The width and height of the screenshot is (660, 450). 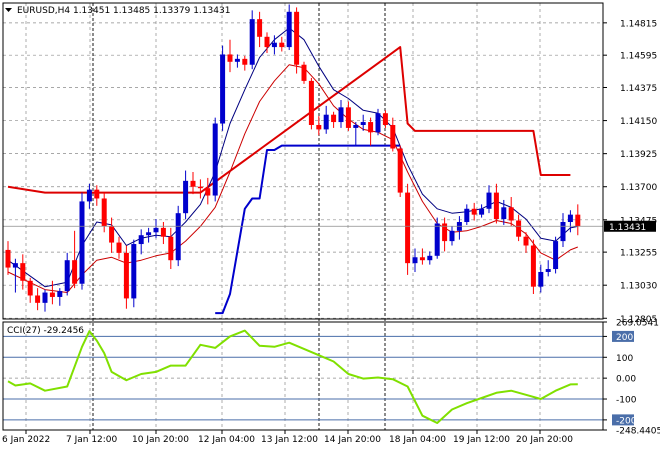 I want to click on cci-tick-label: -200, so click(x=626, y=421).